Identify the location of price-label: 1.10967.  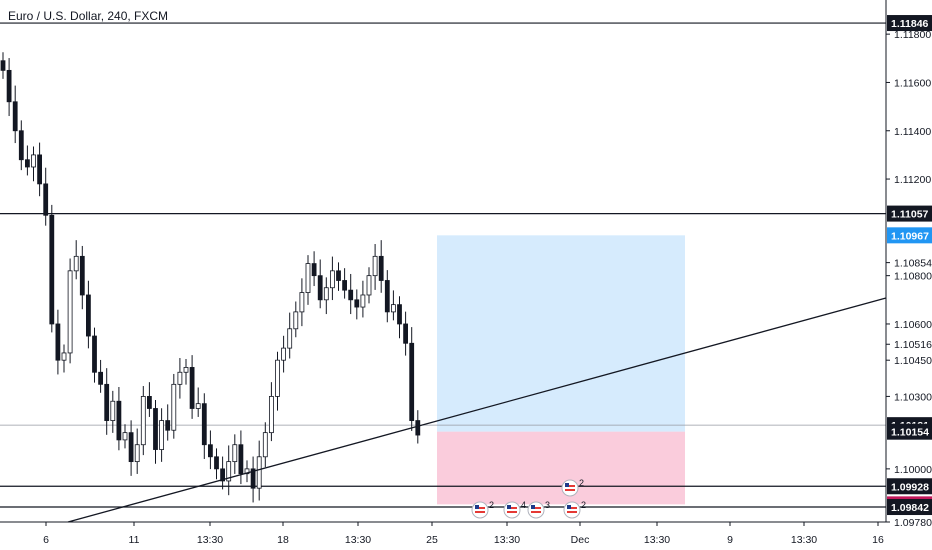
(910, 236).